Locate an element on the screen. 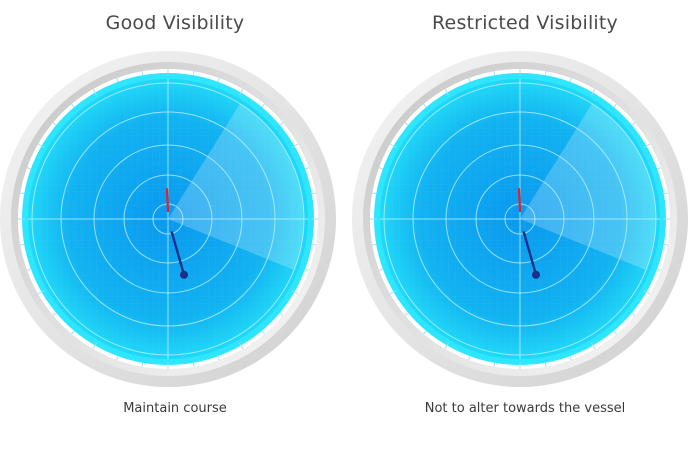  panel-title: Good Visibility is located at coordinates (175, 23).